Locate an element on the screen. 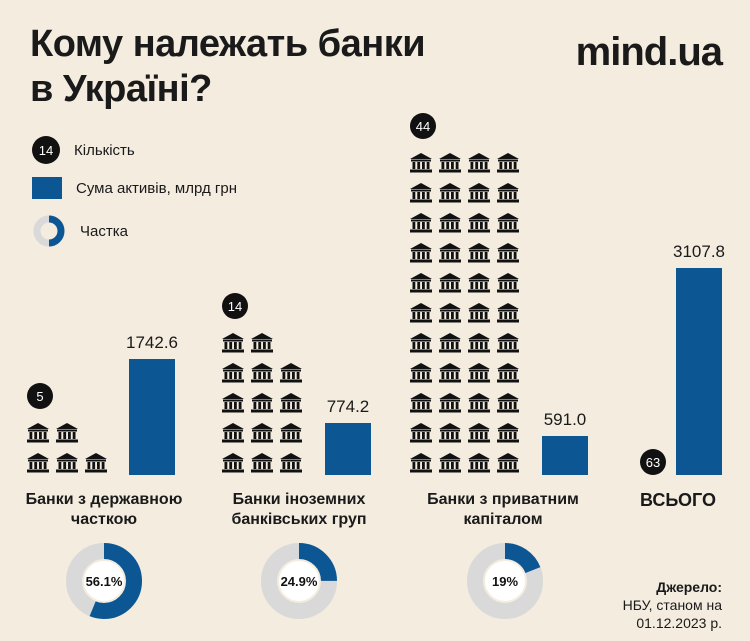 The height and width of the screenshot is (641, 750). count-badge: 14 is located at coordinates (235, 306).